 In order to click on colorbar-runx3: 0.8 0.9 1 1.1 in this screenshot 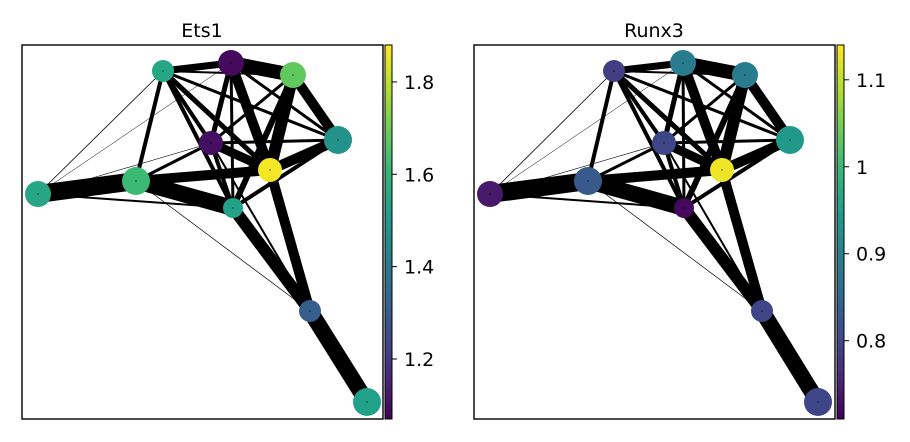, I will do `click(861, 232)`.